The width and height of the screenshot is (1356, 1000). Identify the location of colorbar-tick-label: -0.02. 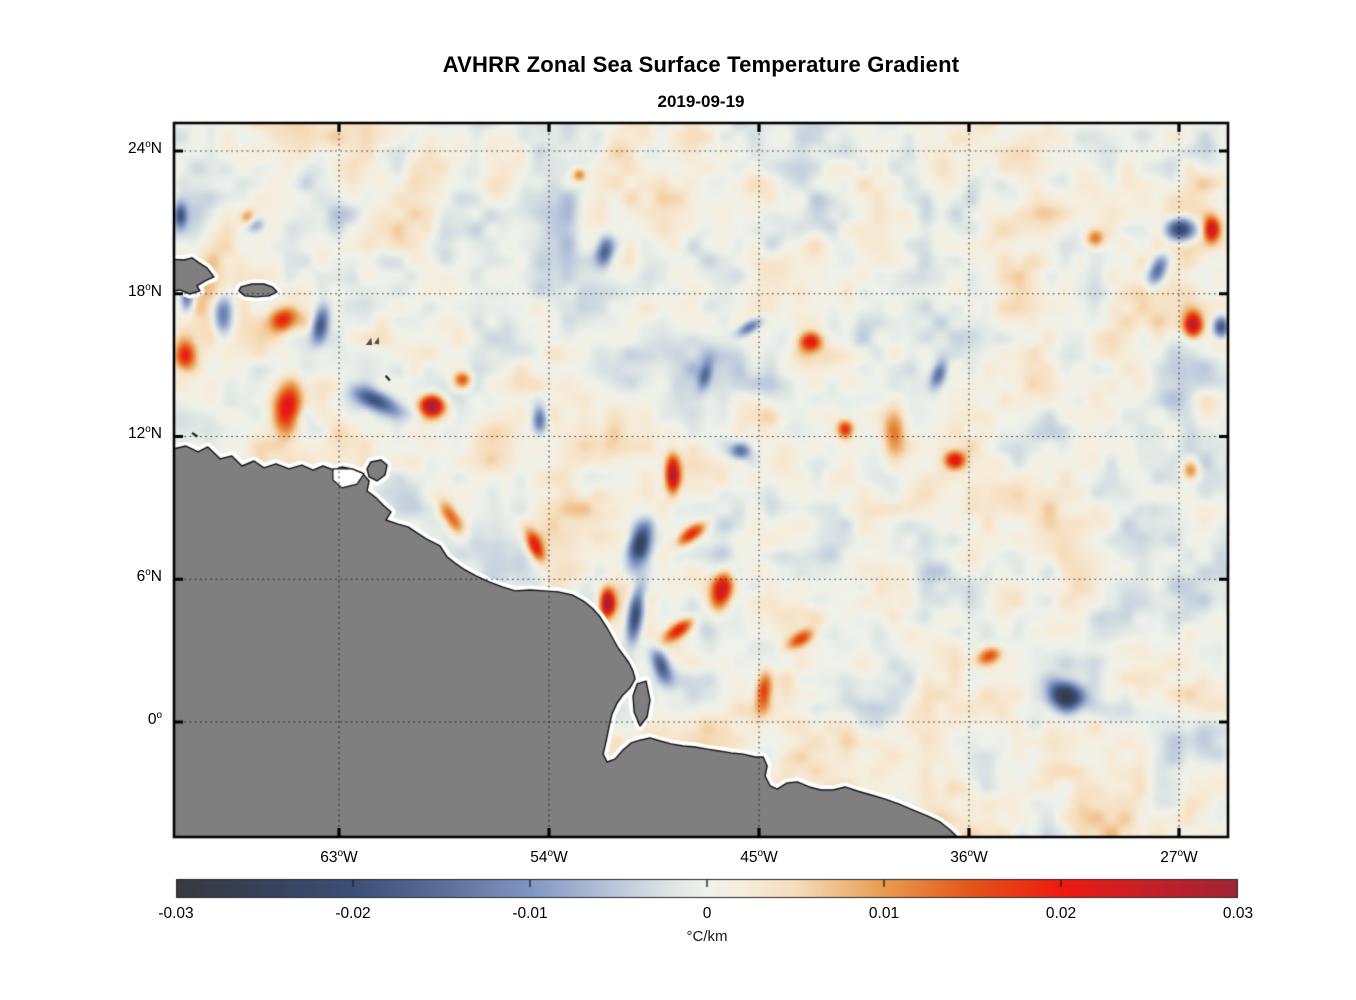
(353, 913).